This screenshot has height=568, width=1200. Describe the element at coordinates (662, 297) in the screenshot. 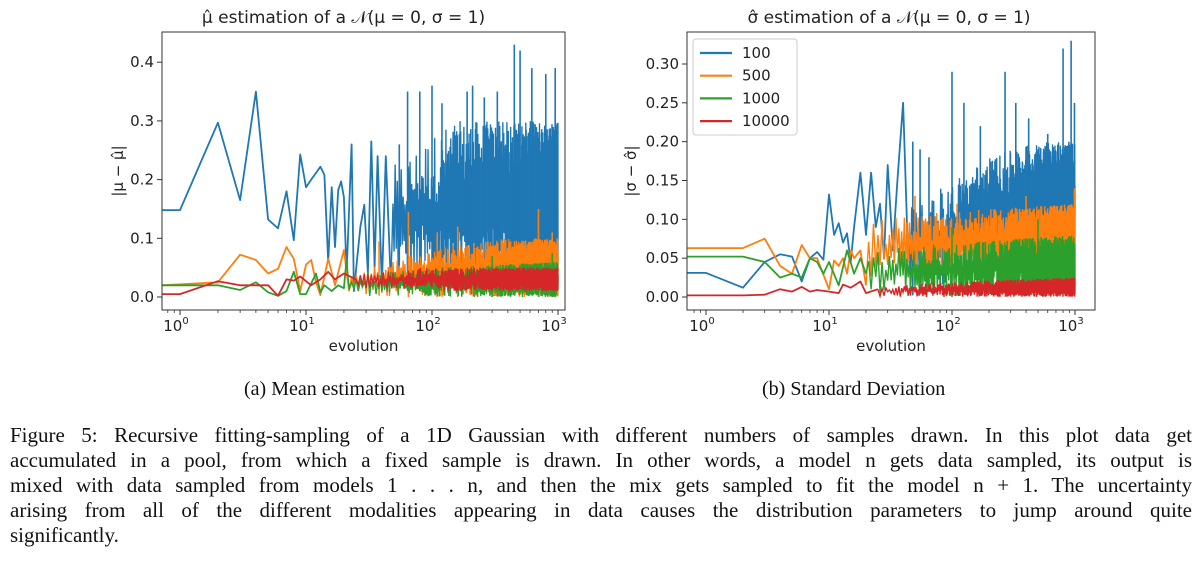

I see `y-tick-label: 0.00` at that location.